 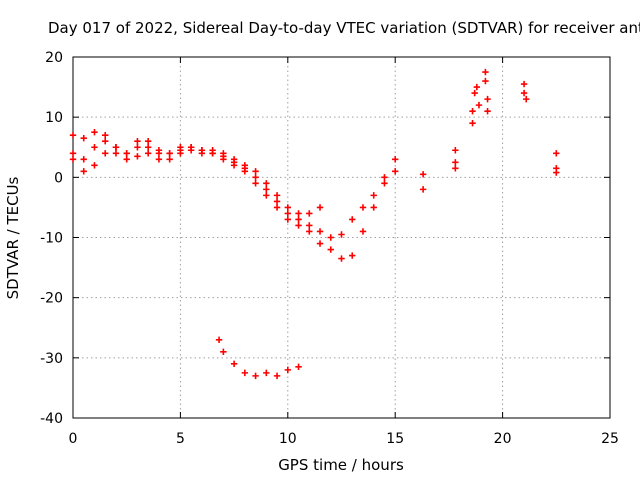 What do you see at coordinates (180, 439) in the screenshot?
I see `x-tick-label: 5` at bounding box center [180, 439].